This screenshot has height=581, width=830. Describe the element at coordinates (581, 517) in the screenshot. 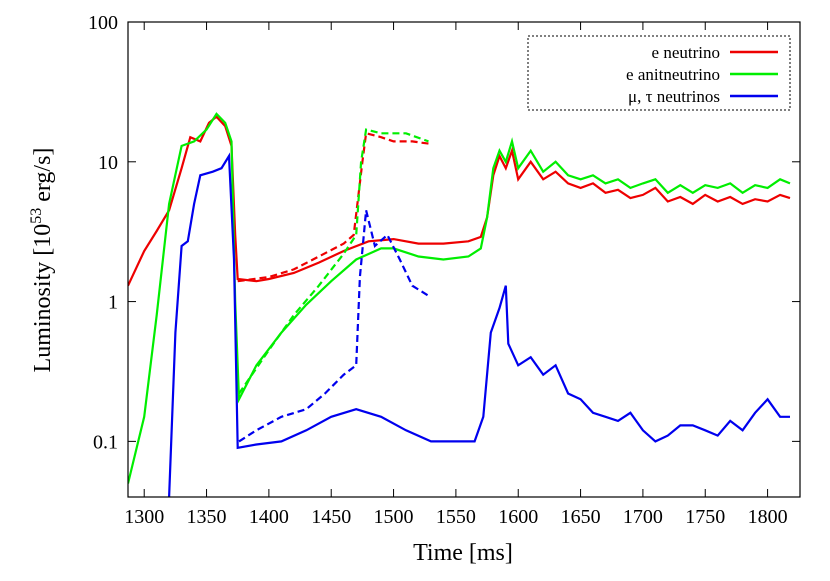

I see `x-tick-label: 1650` at that location.